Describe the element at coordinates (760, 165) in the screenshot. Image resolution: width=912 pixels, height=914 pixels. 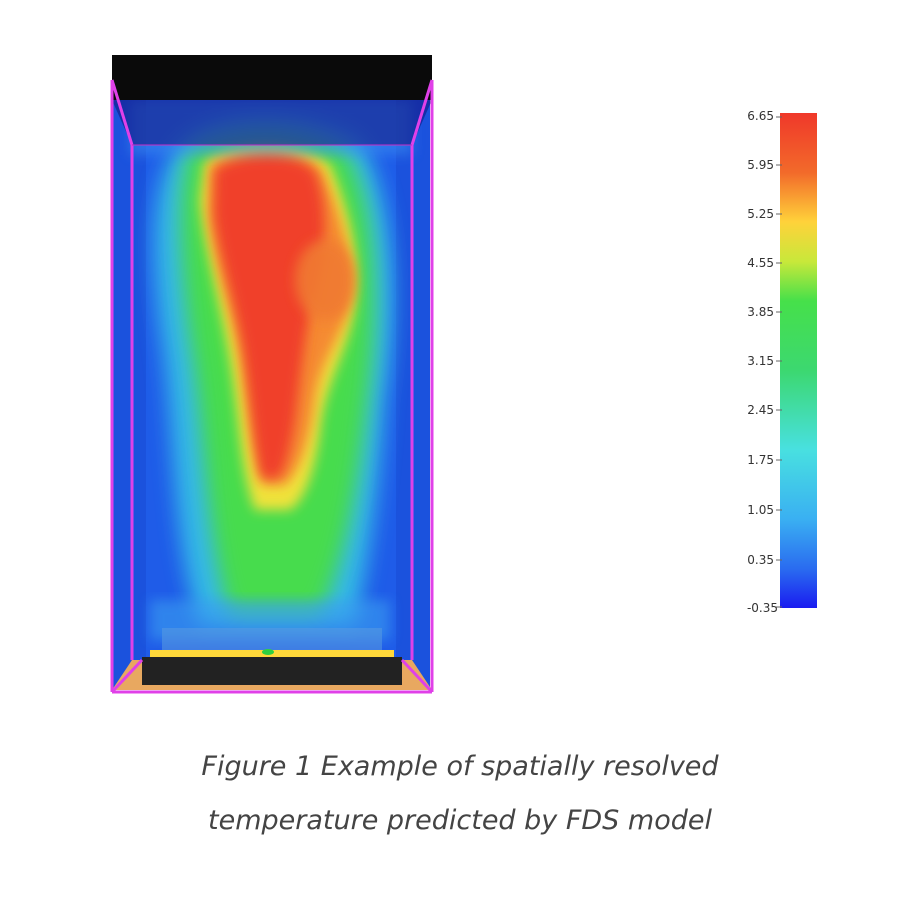
I see `colorbar-tick-label: 5.95` at that location.